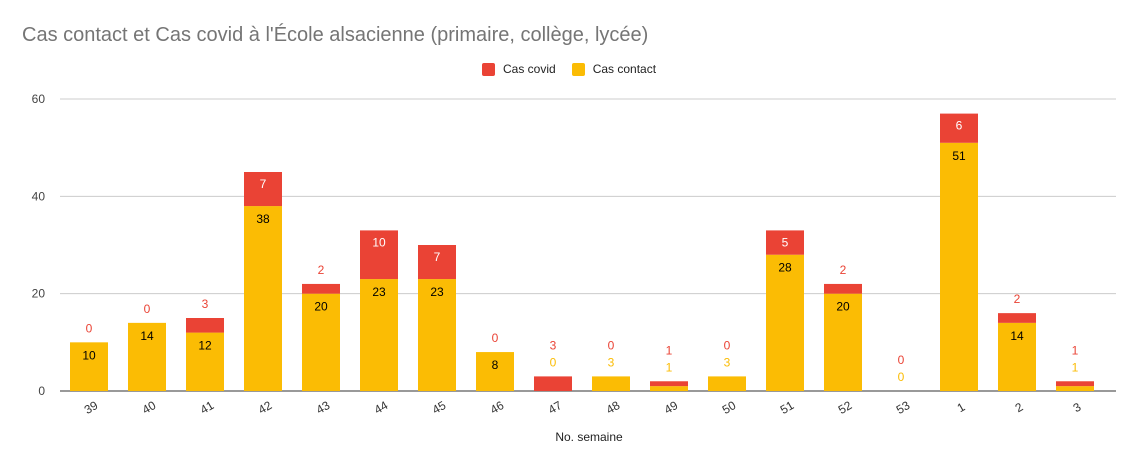 The width and height of the screenshot is (1139, 466). Describe the element at coordinates (961, 408) in the screenshot. I see `x-tick-label: 1` at that location.